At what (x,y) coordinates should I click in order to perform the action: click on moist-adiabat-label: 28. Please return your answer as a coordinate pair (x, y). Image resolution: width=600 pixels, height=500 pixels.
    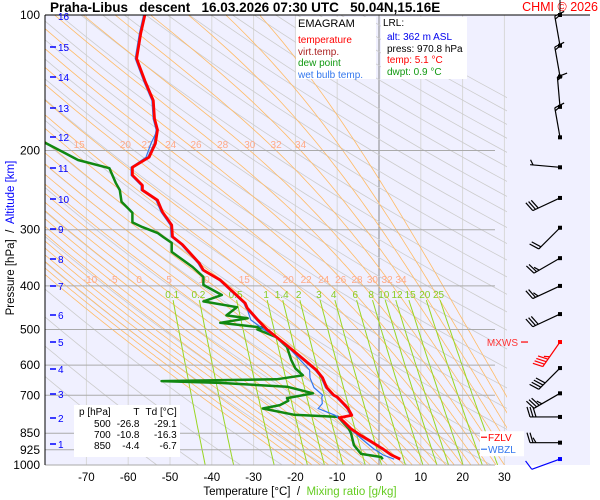
    Looking at the image, I should click on (357, 280).